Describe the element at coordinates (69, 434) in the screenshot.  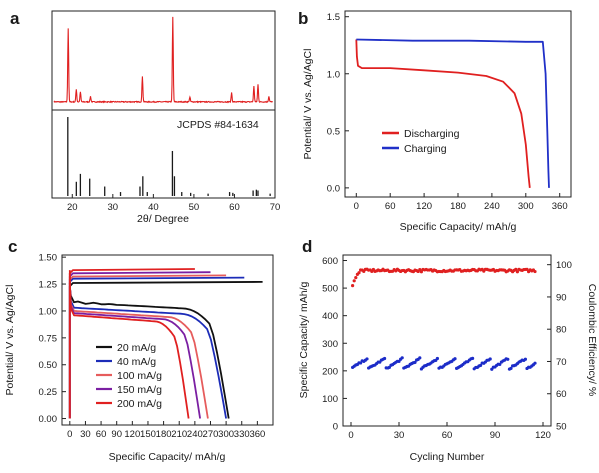
I see `panel-c-xtick-label: 0` at that location.